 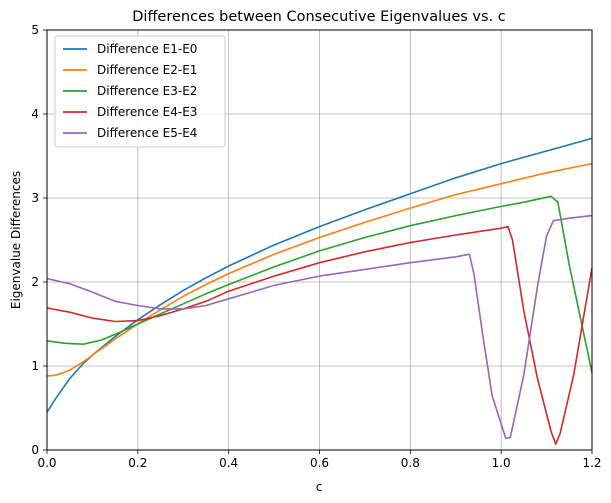 What do you see at coordinates (147, 91) in the screenshot?
I see `legend-label: Difference E3-E2` at bounding box center [147, 91].